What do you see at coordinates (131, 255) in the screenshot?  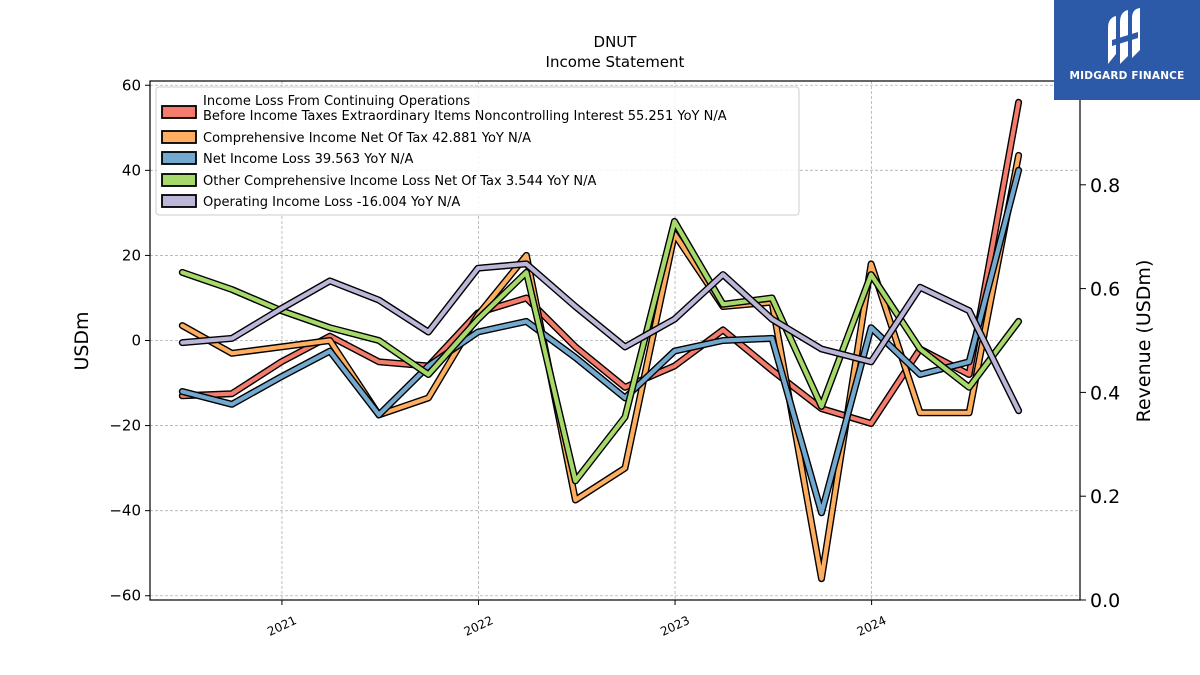 I see `y-tick-label: 20` at bounding box center [131, 255].